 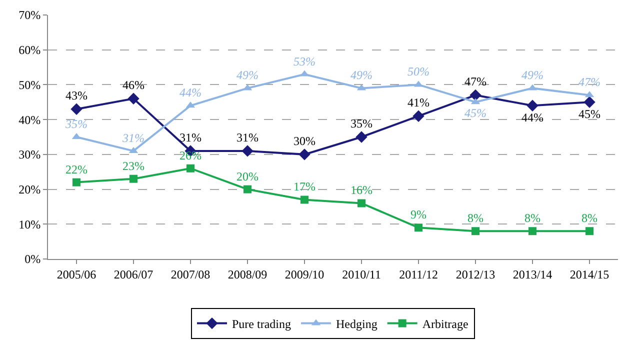 What do you see at coordinates (29, 119) in the screenshot?
I see `y-tick-label: 40%` at bounding box center [29, 119].